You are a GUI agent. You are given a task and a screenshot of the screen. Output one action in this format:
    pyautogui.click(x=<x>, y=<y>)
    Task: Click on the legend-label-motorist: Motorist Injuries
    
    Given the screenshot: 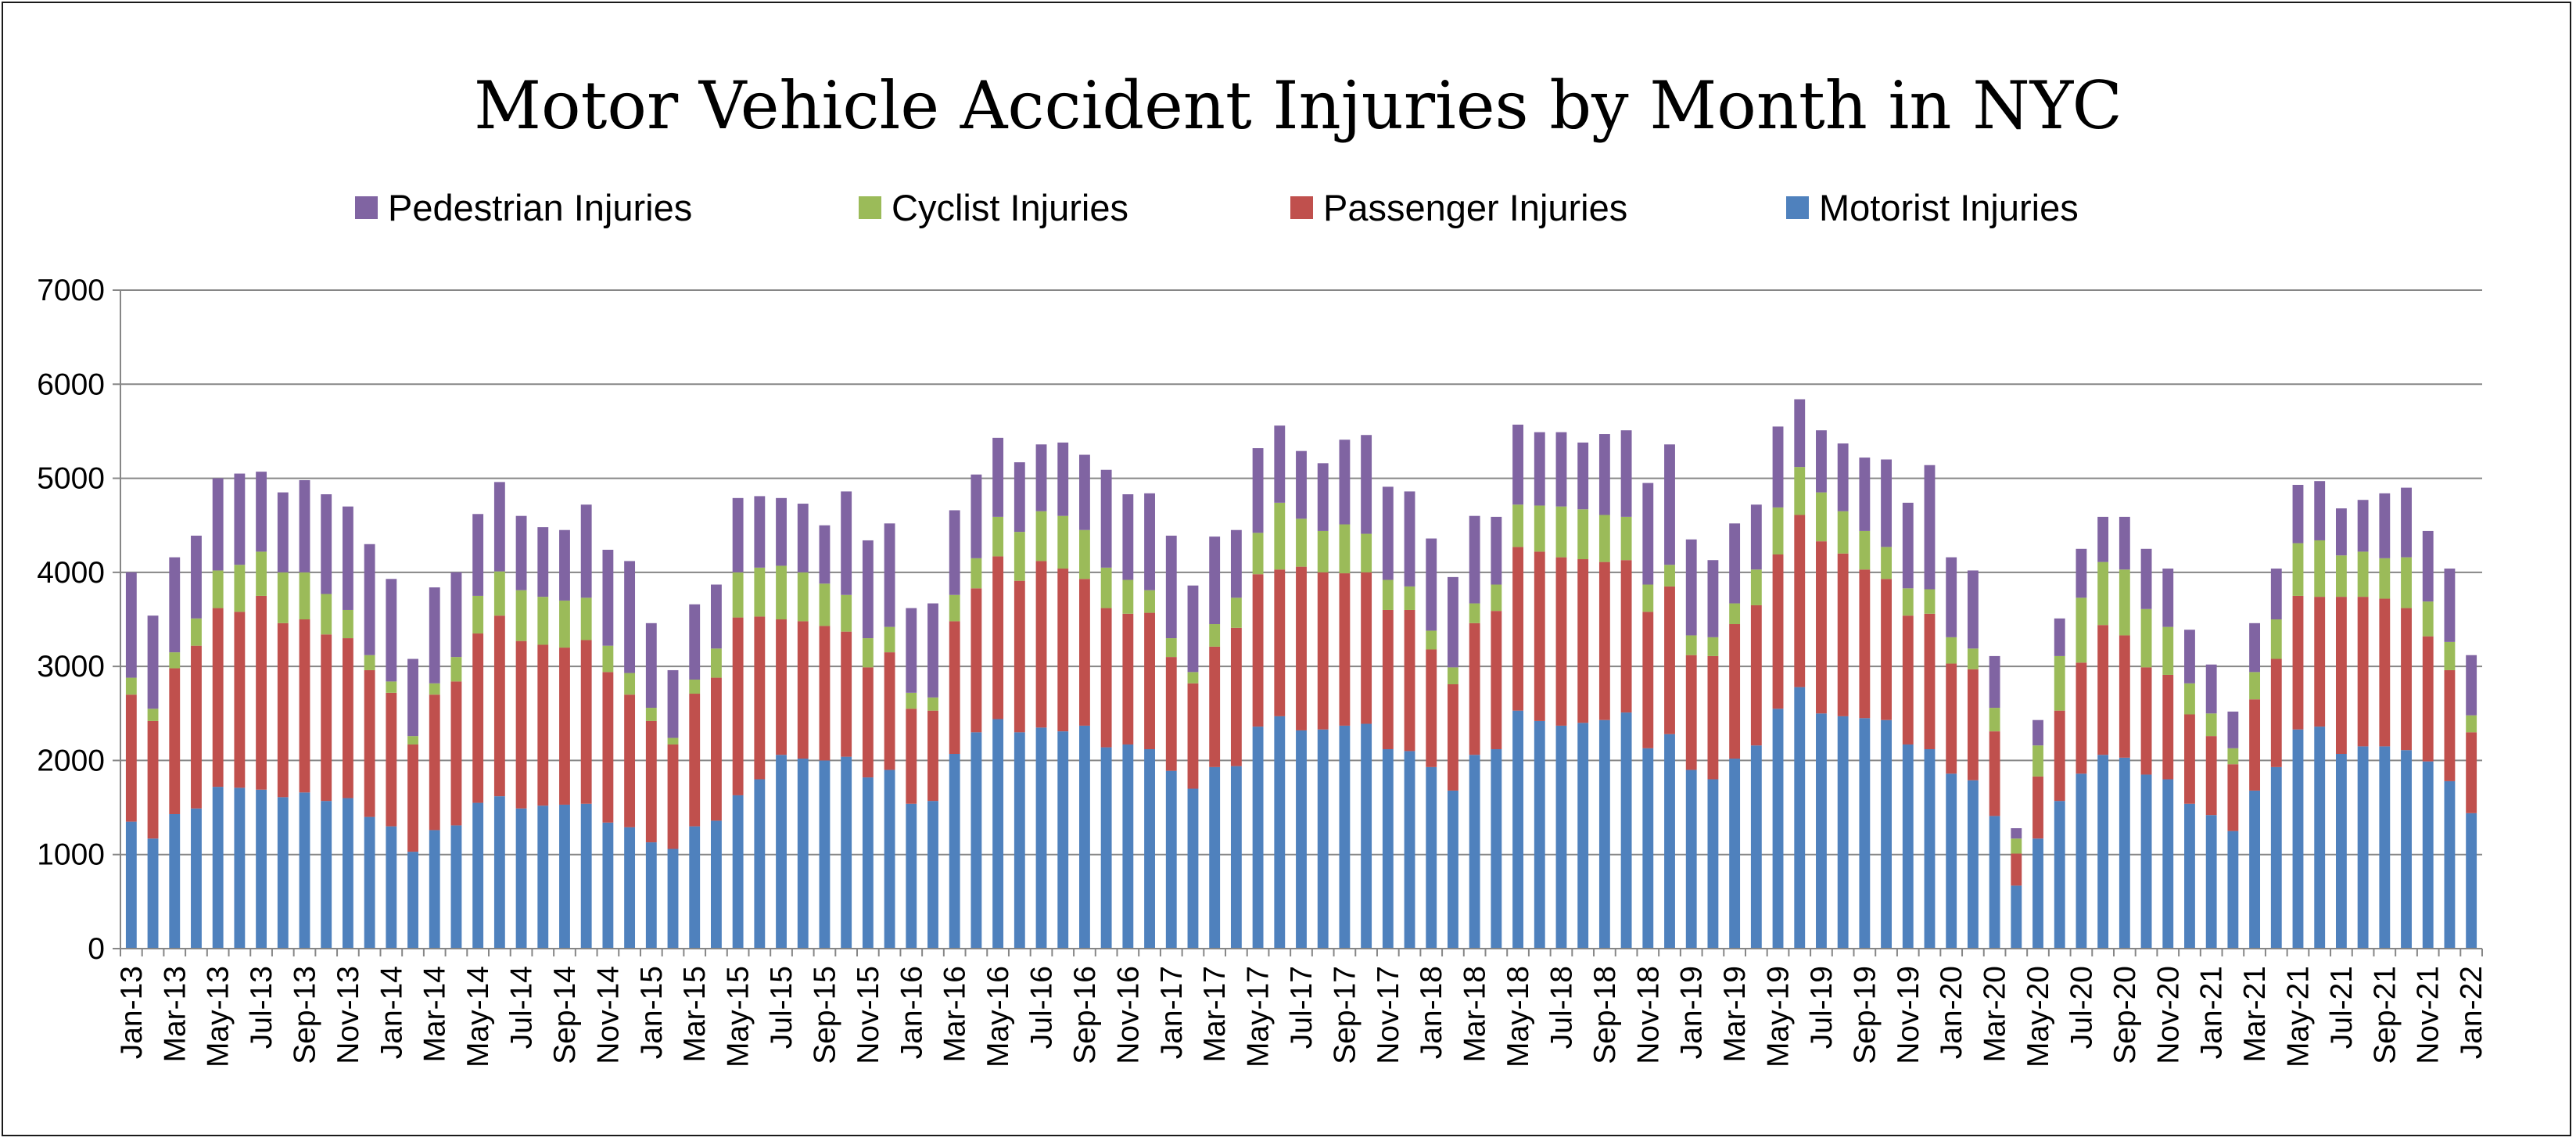 What is the action you would take?
    pyautogui.click(x=1949, y=208)
    